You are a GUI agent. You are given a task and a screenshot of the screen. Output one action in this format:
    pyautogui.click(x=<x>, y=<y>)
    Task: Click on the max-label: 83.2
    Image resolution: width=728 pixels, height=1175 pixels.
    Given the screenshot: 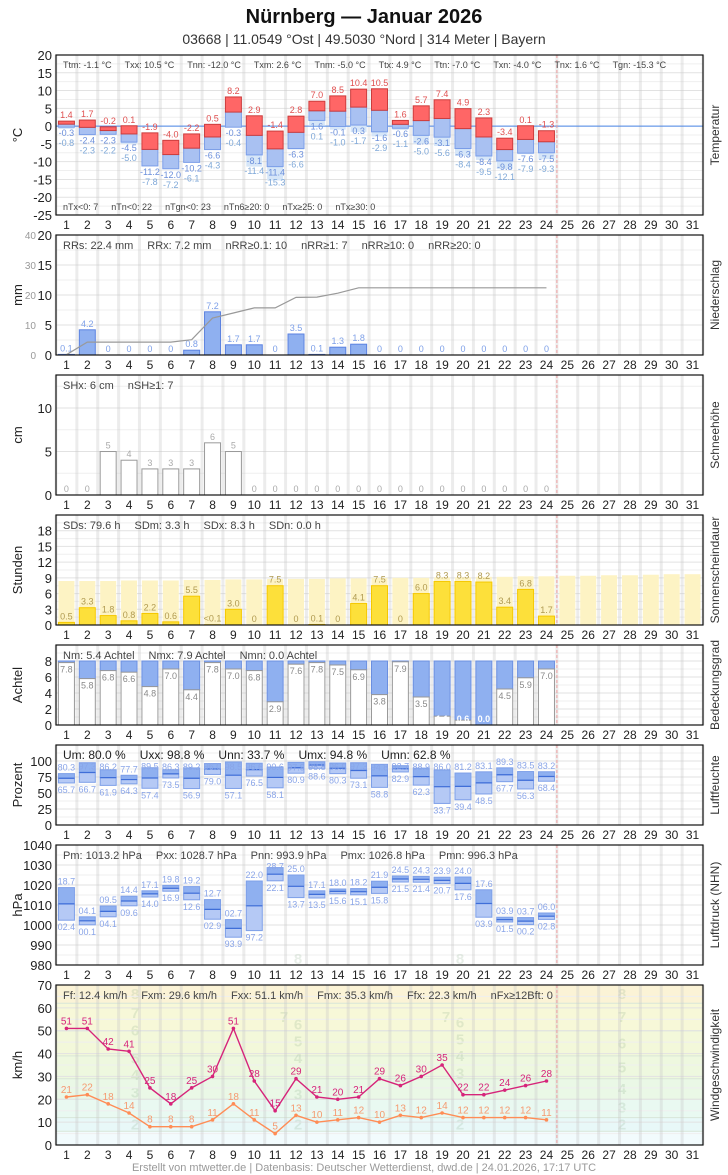 What is the action you would take?
    pyautogui.click(x=547, y=766)
    